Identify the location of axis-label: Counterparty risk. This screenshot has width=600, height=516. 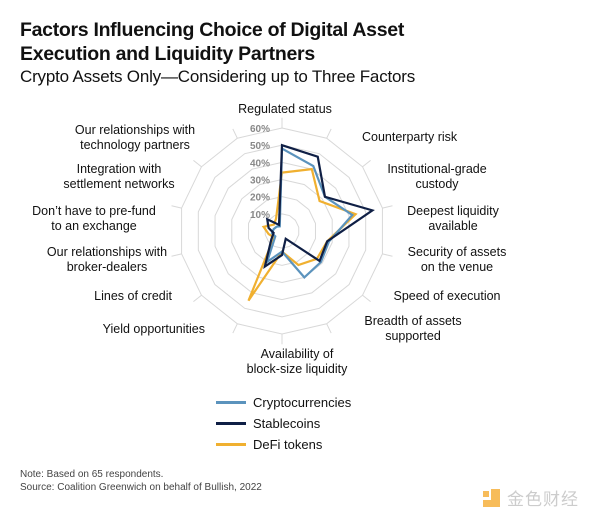
(410, 137).